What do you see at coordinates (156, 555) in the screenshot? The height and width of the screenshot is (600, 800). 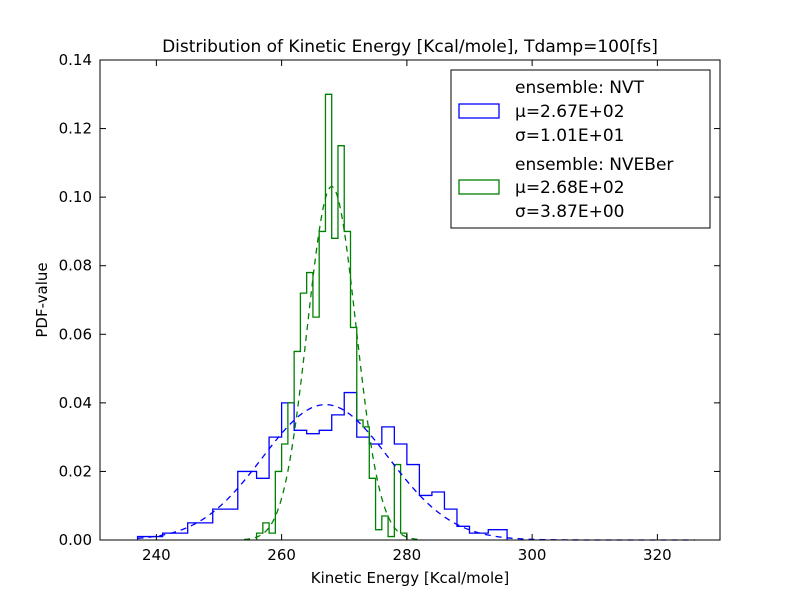 I see `x-tick-label: 240` at bounding box center [156, 555].